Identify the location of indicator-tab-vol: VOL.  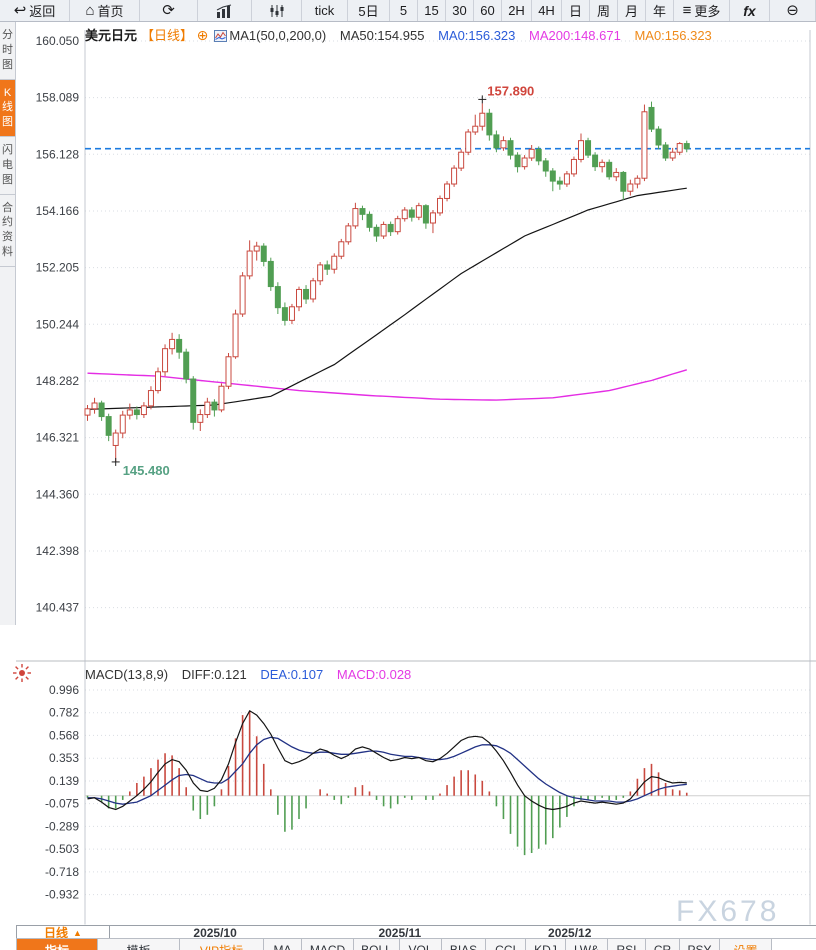
(421, 944).